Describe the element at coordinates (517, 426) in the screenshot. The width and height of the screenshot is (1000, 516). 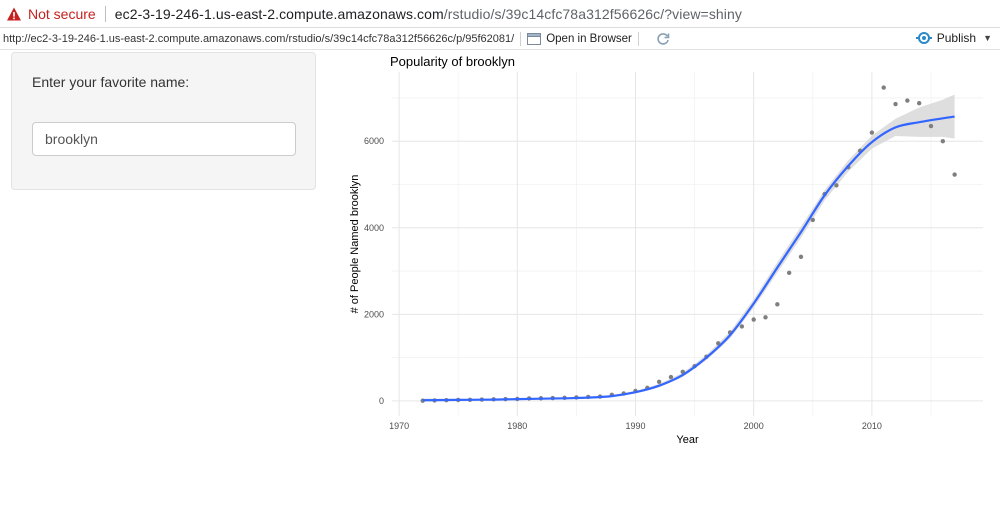
I see `x-tick-label: 1980` at that location.